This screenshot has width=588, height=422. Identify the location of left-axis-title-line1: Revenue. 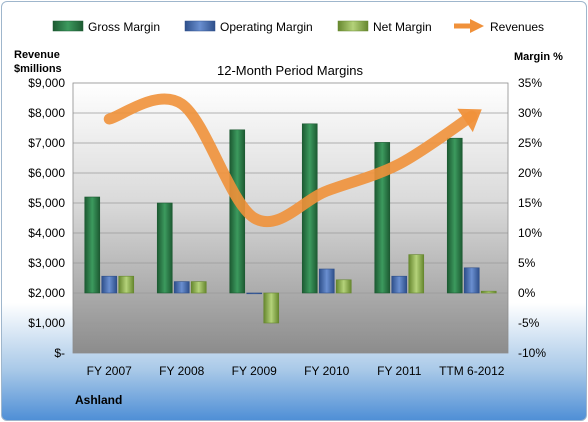
(37, 55).